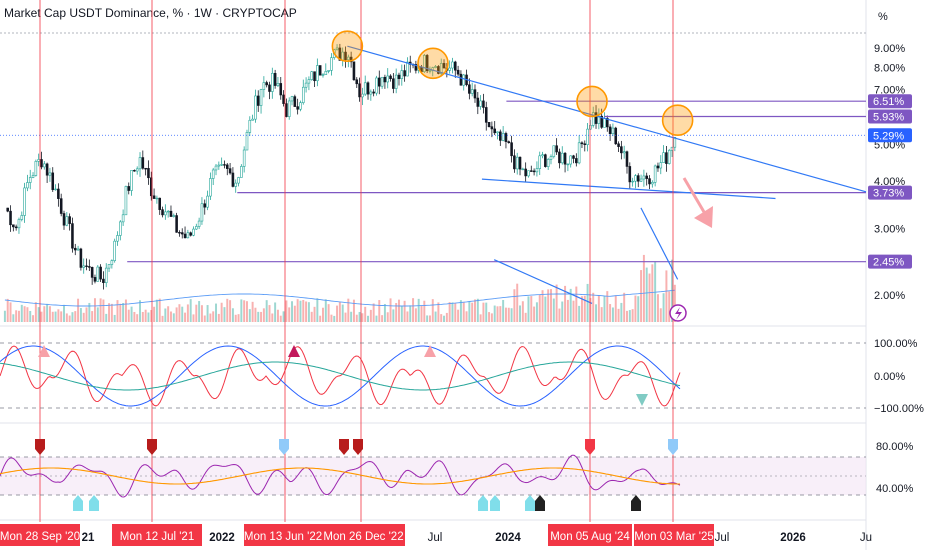 Image resolution: width=932 pixels, height=550 pixels. I want to click on volume-trendline, so click(543, 281).